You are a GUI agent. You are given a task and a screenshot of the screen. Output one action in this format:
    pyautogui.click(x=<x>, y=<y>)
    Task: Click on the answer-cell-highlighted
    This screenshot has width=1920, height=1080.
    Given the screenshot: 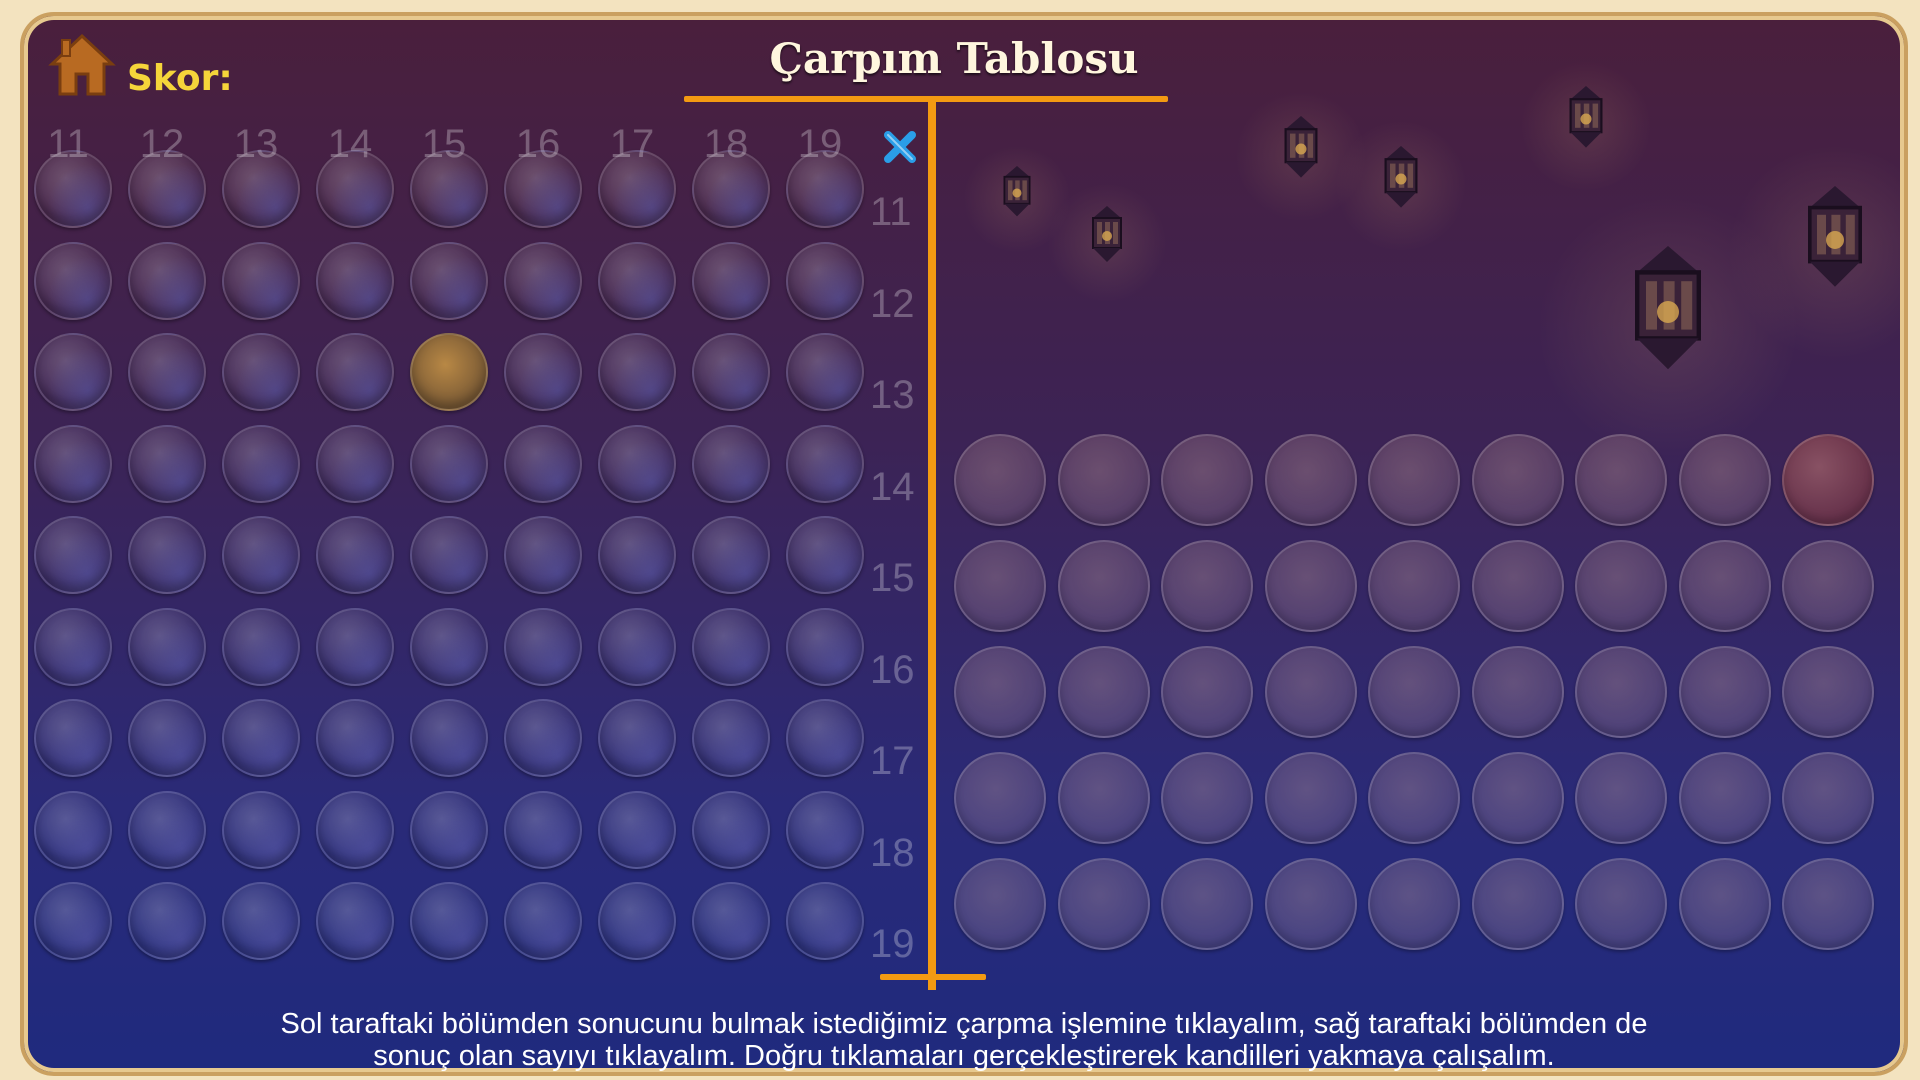 What is the action you would take?
    pyautogui.click(x=1828, y=480)
    